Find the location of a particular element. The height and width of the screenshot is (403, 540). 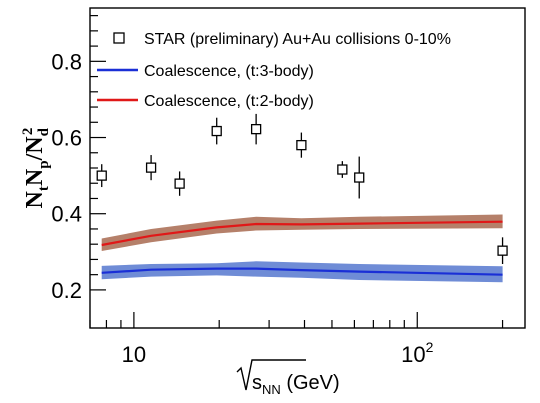

legend-label: Coalescence, (t:3-body) is located at coordinates (229, 71).